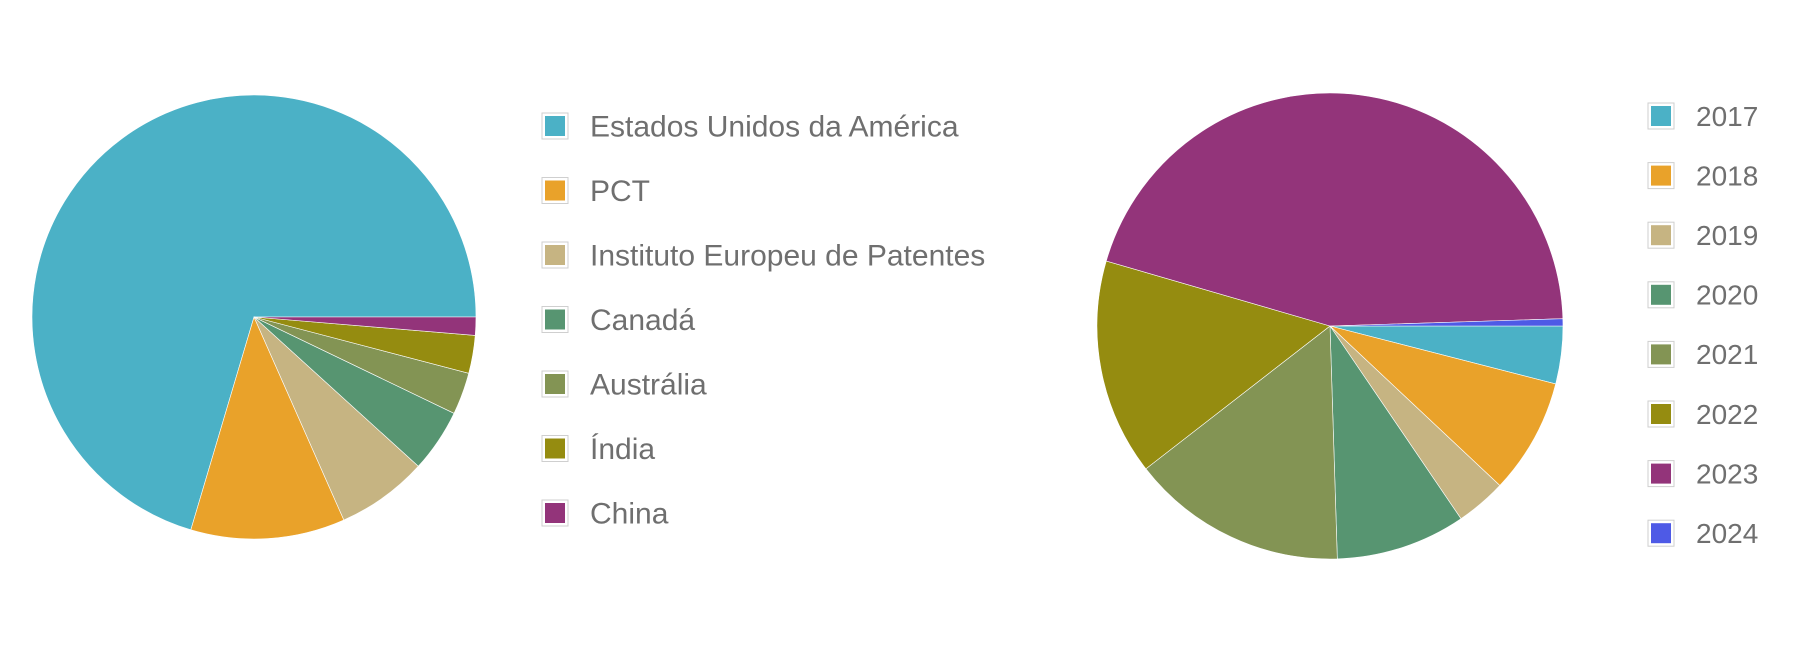 The width and height of the screenshot is (1818, 661). I want to click on legend-item-2019: 2019, so click(1702, 235).